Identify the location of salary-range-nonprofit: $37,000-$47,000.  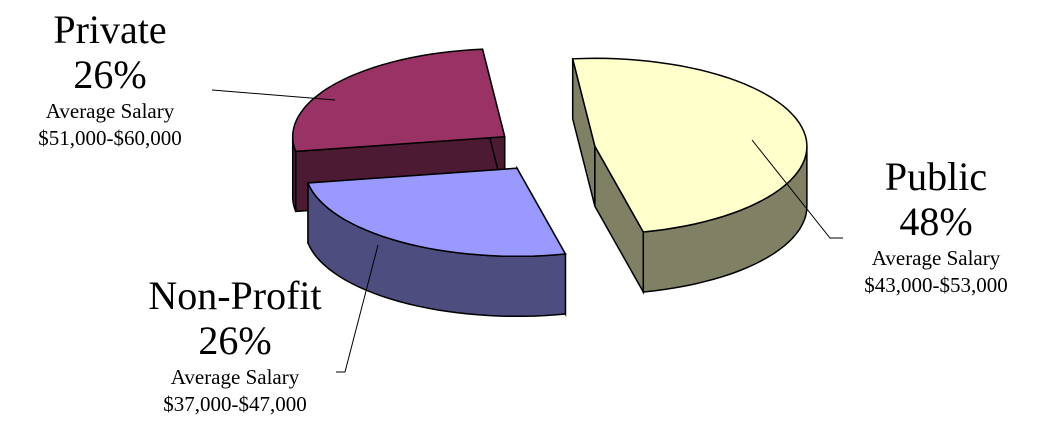
(235, 403).